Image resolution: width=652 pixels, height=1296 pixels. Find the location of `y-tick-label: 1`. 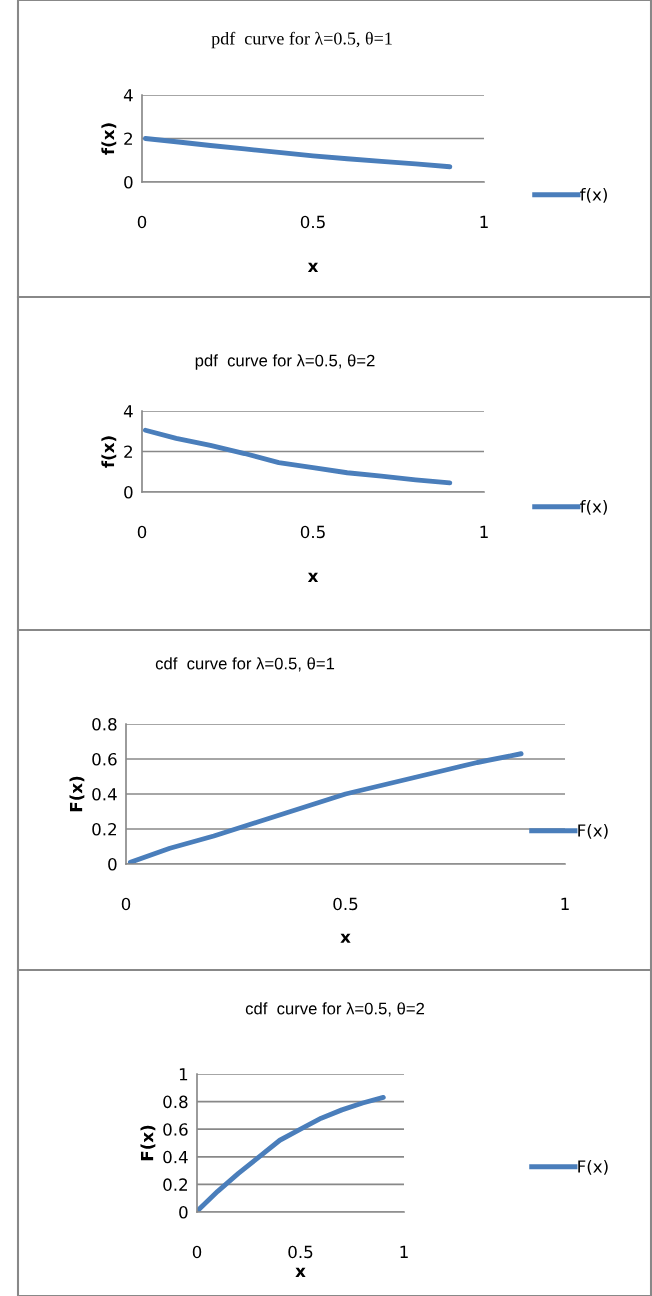

y-tick-label: 1 is located at coordinates (183, 1074).